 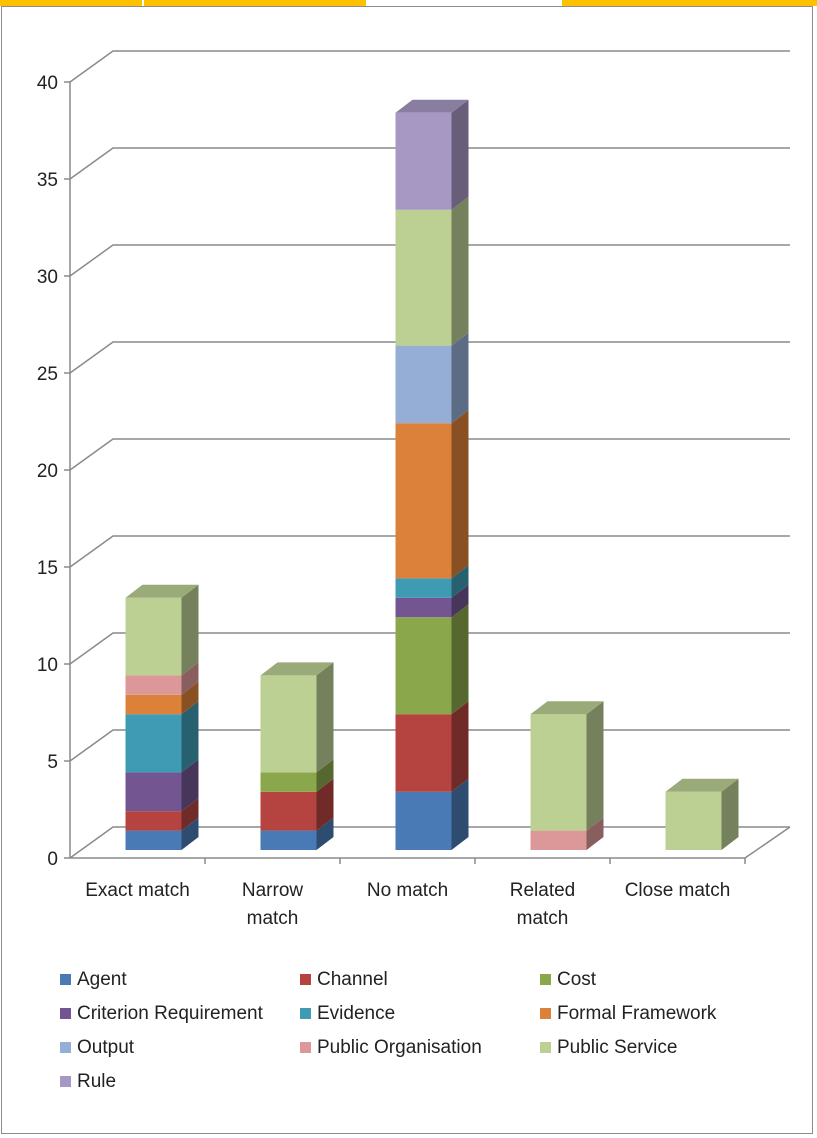 What do you see at coordinates (47, 277) in the screenshot?
I see `y-tick-label-30: 30` at bounding box center [47, 277].